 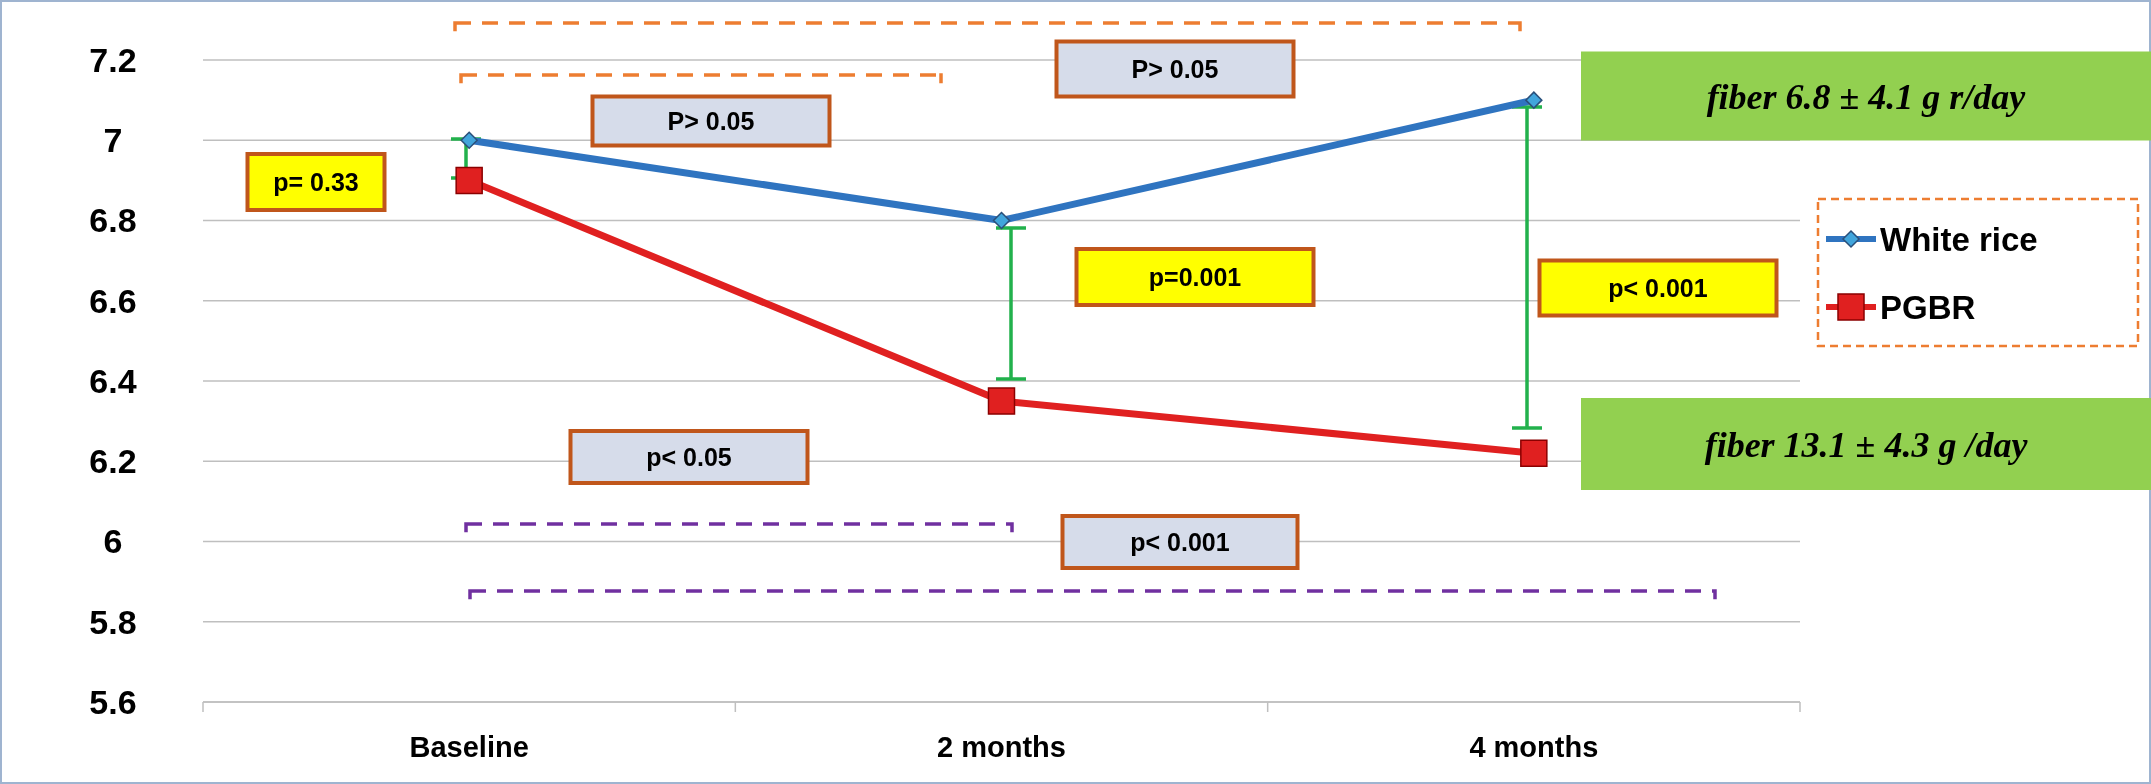 I want to click on y-tick-label: 6, so click(x=113, y=541).